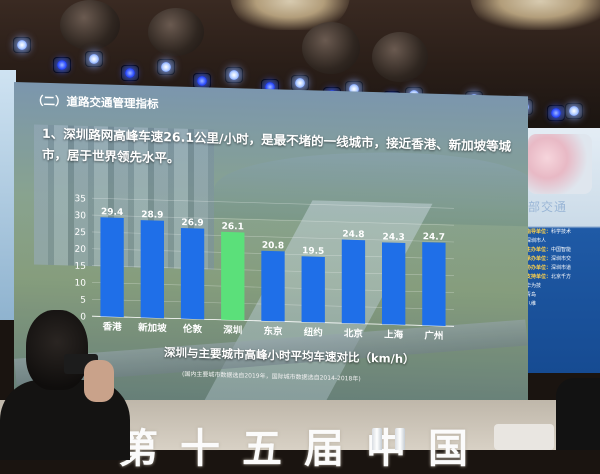 The width and height of the screenshot is (600, 474). Describe the element at coordinates (80, 267) in the screenshot. I see `y-tick-label: 15` at that location.